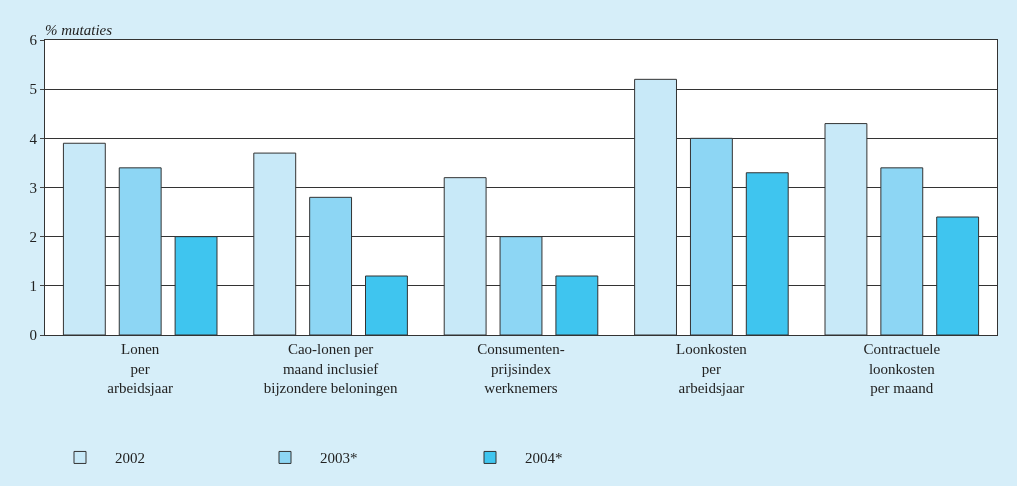 The image size is (1017, 486). What do you see at coordinates (33, 335) in the screenshot?
I see `y-tick-label: 0` at bounding box center [33, 335].